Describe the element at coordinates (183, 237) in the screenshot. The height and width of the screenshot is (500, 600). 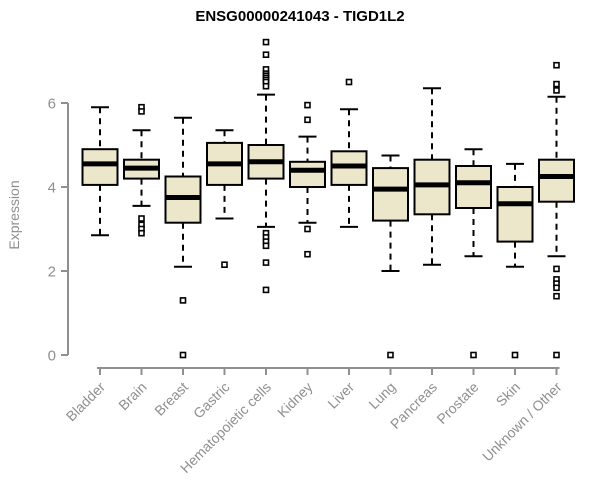
I see `box-breast` at that location.